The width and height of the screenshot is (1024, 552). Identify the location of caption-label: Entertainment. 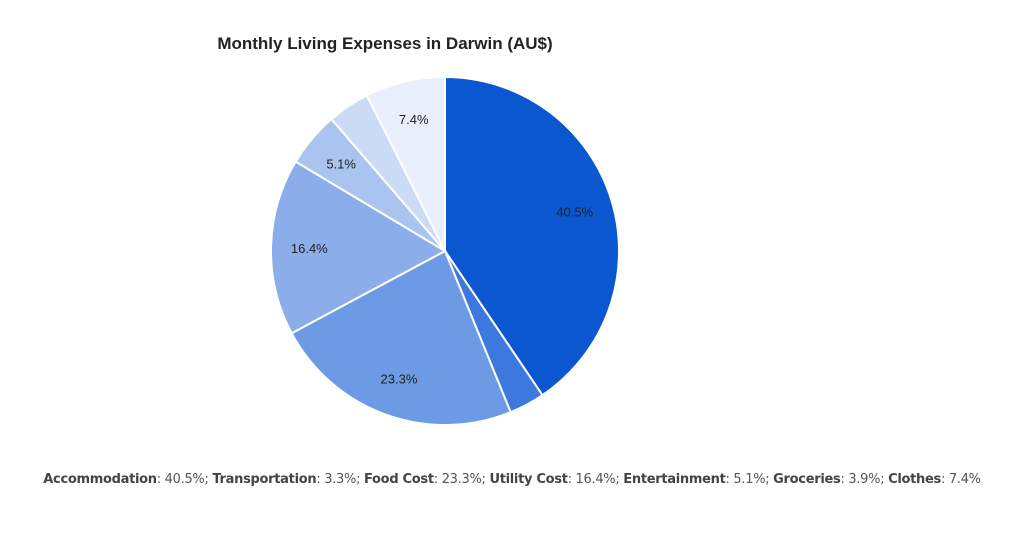
(674, 479).